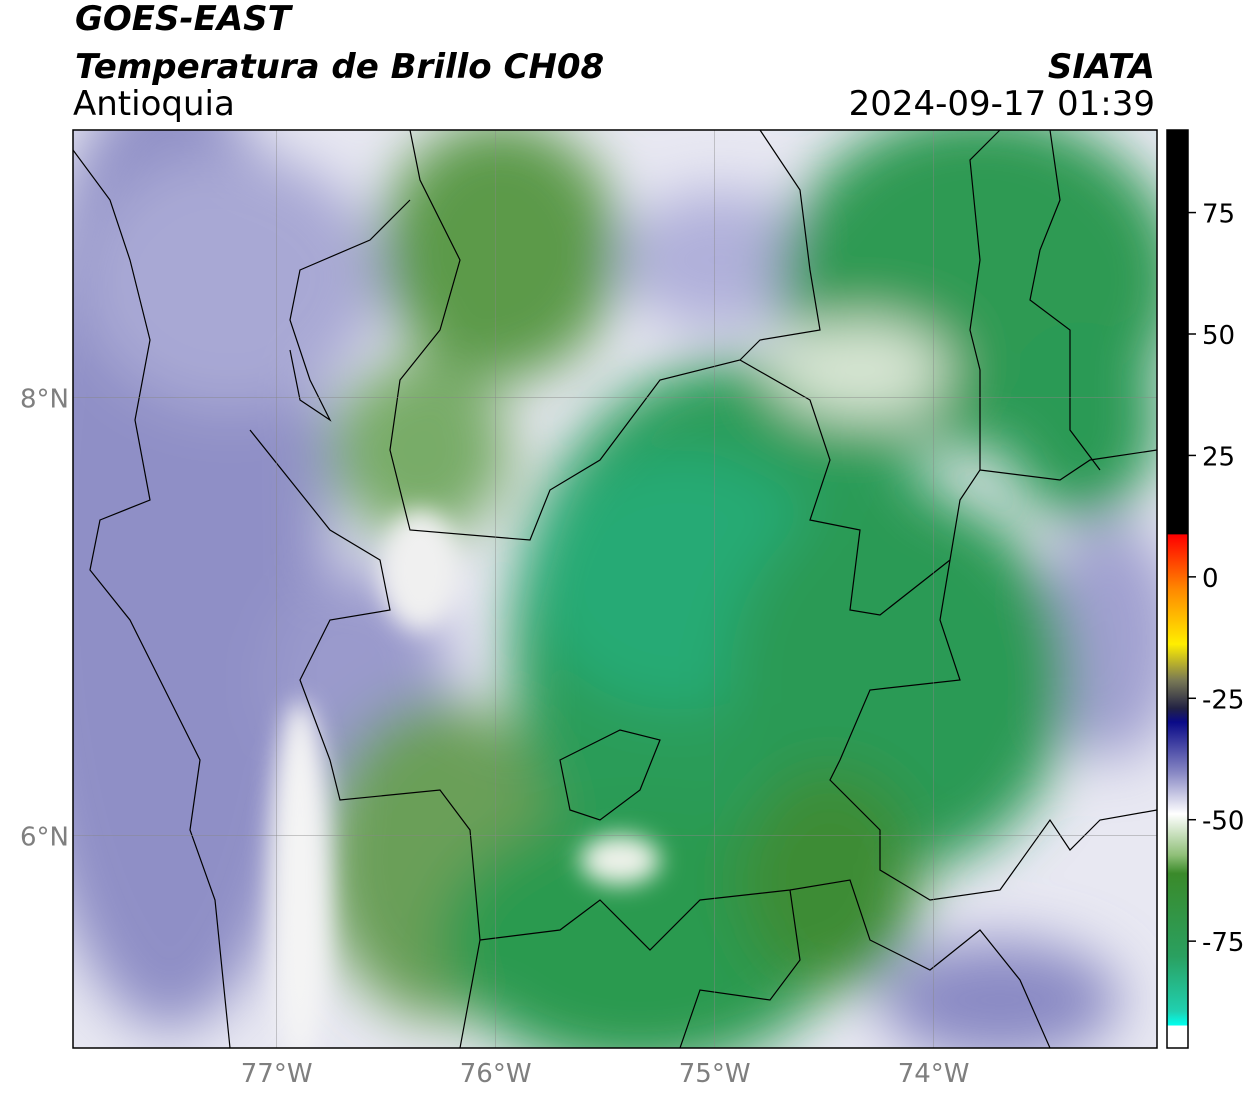  I want to click on colorbar-tick-label: -25, so click(1223, 700).